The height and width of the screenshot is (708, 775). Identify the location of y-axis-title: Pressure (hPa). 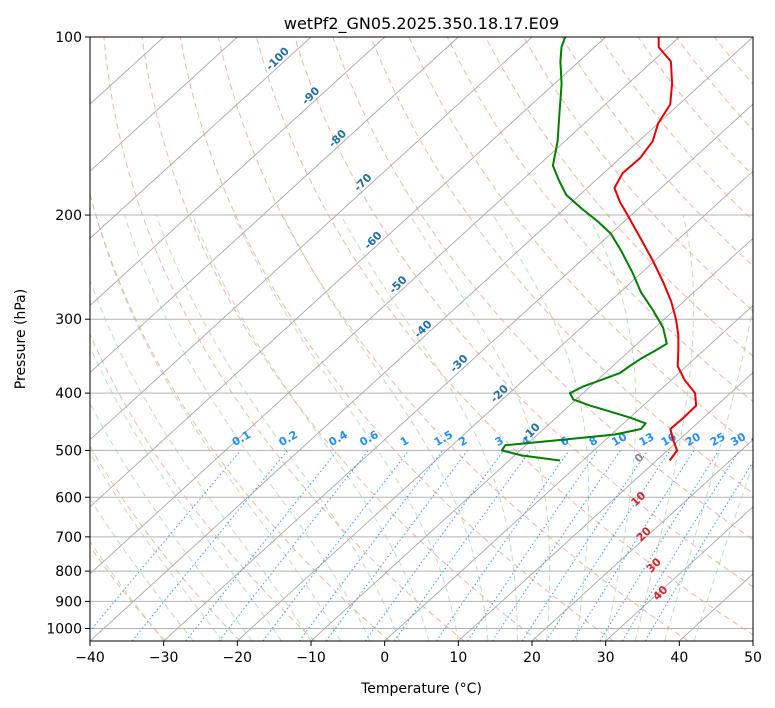
(21, 339).